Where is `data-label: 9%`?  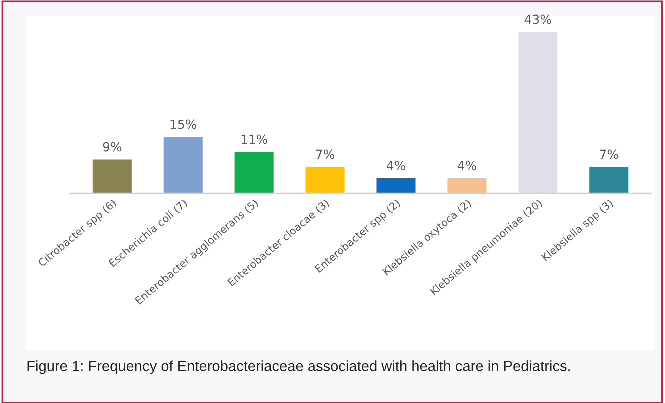 data-label: 9% is located at coordinates (112, 147).